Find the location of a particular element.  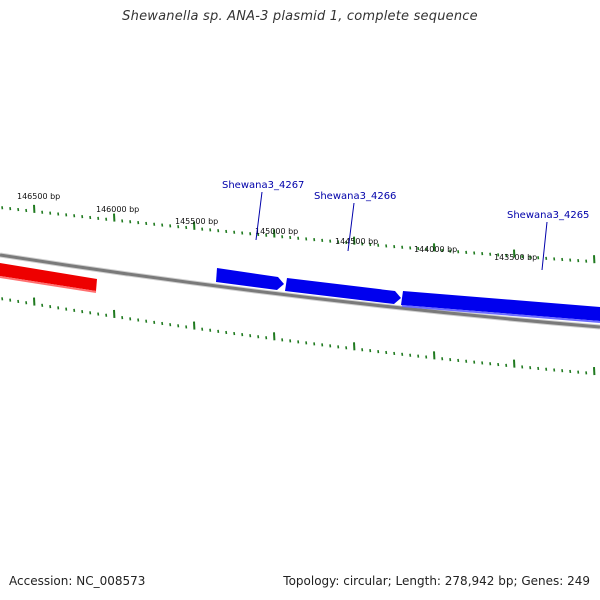

gene-track is located at coordinates (300, 293).